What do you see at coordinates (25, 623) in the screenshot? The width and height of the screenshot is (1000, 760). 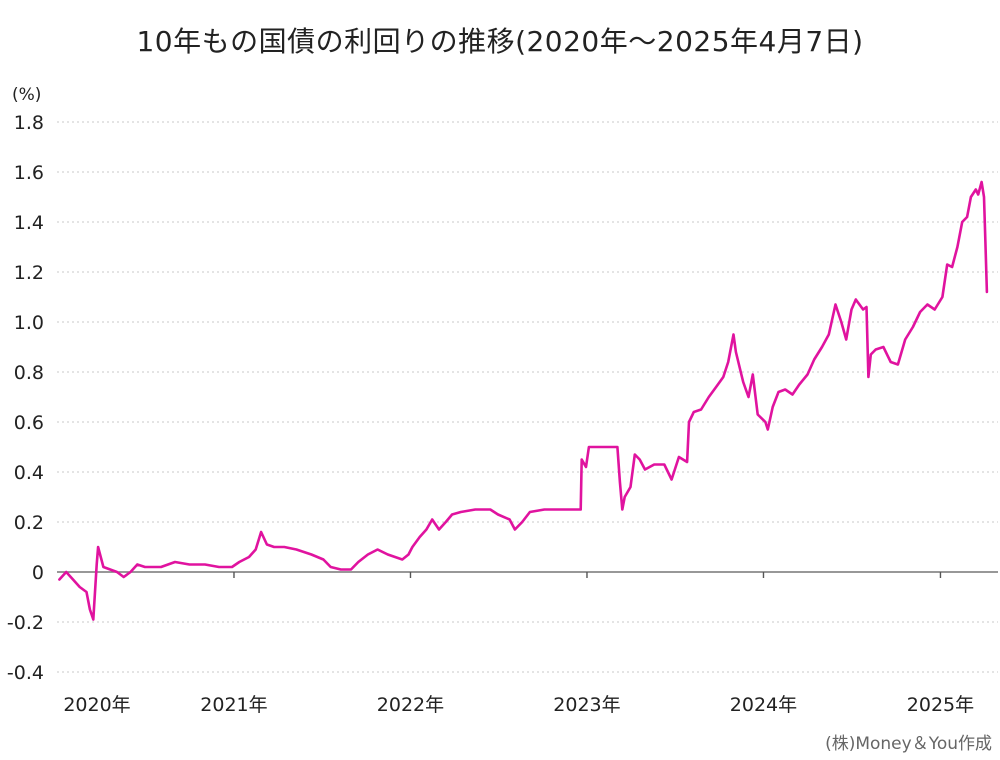 I see `y-tick-label: -0.2` at bounding box center [25, 623].